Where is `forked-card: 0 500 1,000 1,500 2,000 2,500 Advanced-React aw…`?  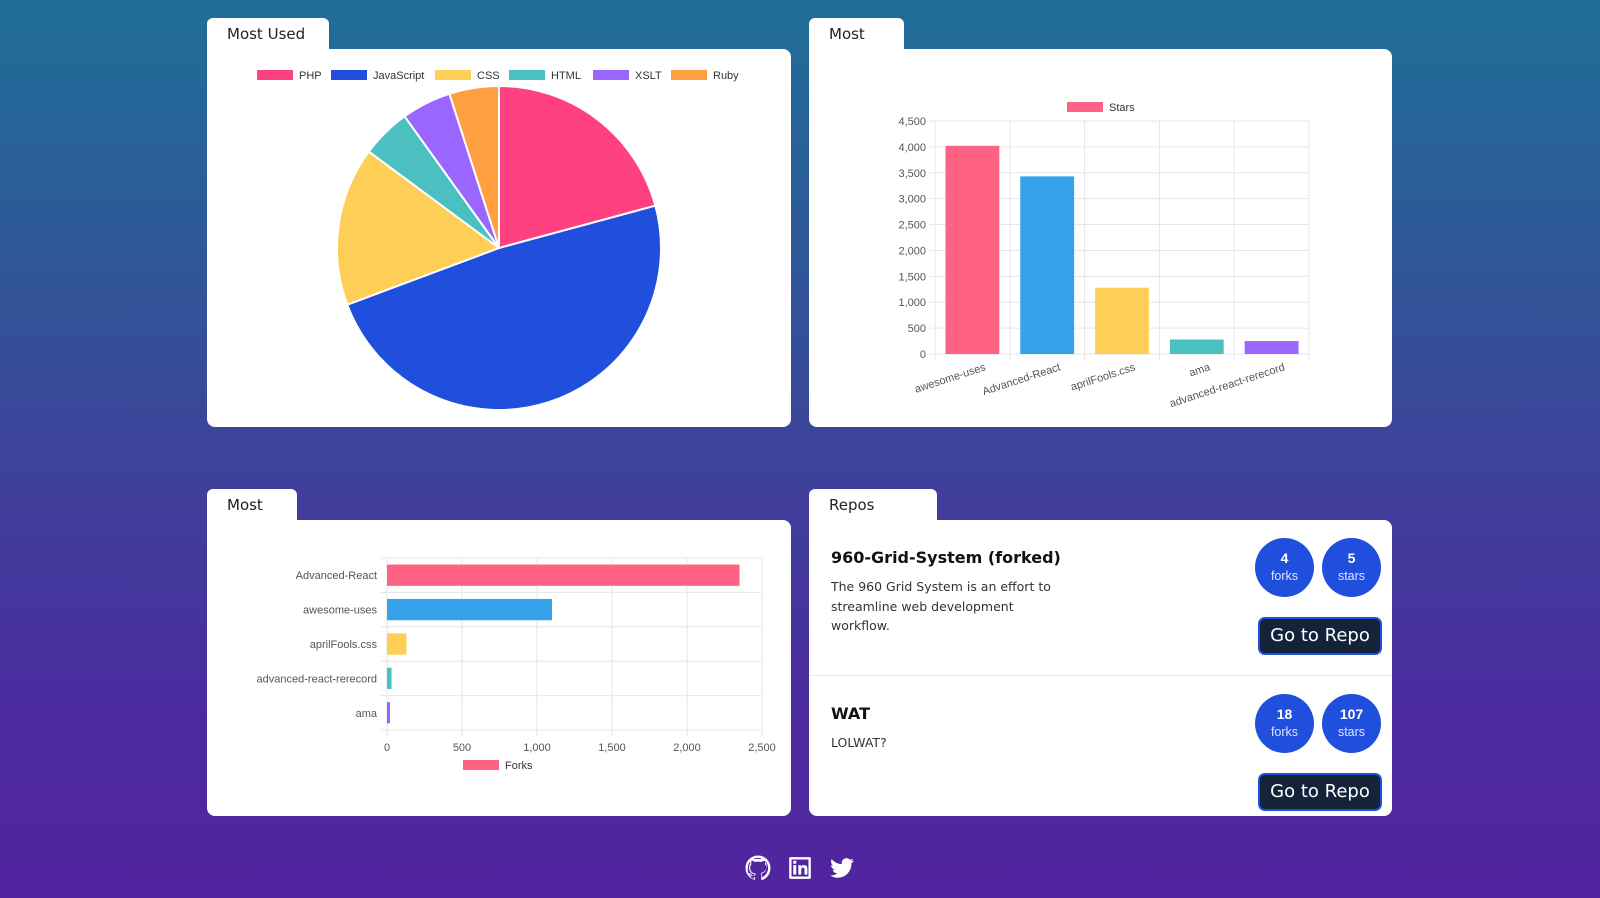
forked-card: 0 500 1,000 1,500 2,000 2,500 Advanced-React aw… is located at coordinates (499, 668).